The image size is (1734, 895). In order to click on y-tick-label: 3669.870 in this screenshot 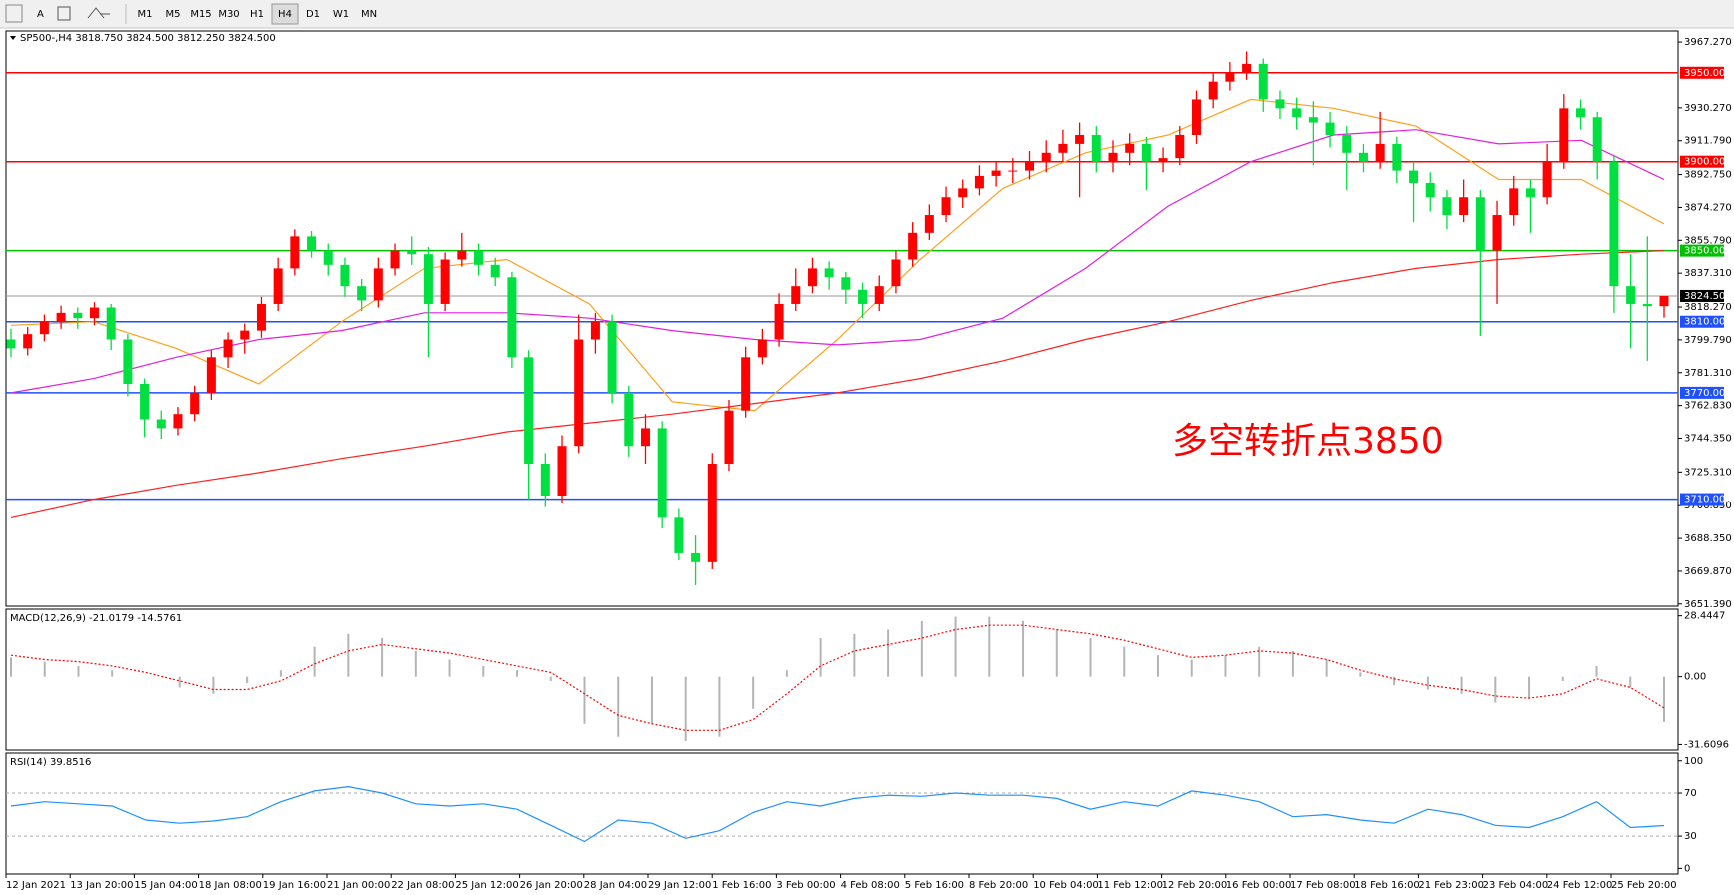, I will do `click(1708, 571)`.